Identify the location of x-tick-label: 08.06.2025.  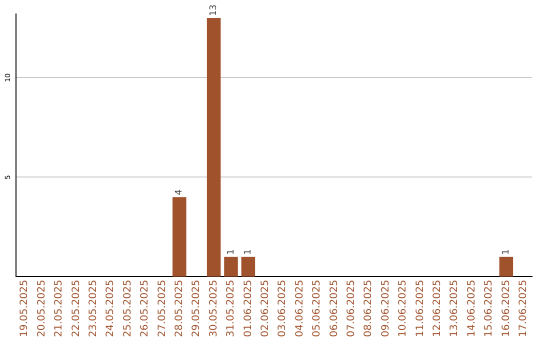
(368, 309).